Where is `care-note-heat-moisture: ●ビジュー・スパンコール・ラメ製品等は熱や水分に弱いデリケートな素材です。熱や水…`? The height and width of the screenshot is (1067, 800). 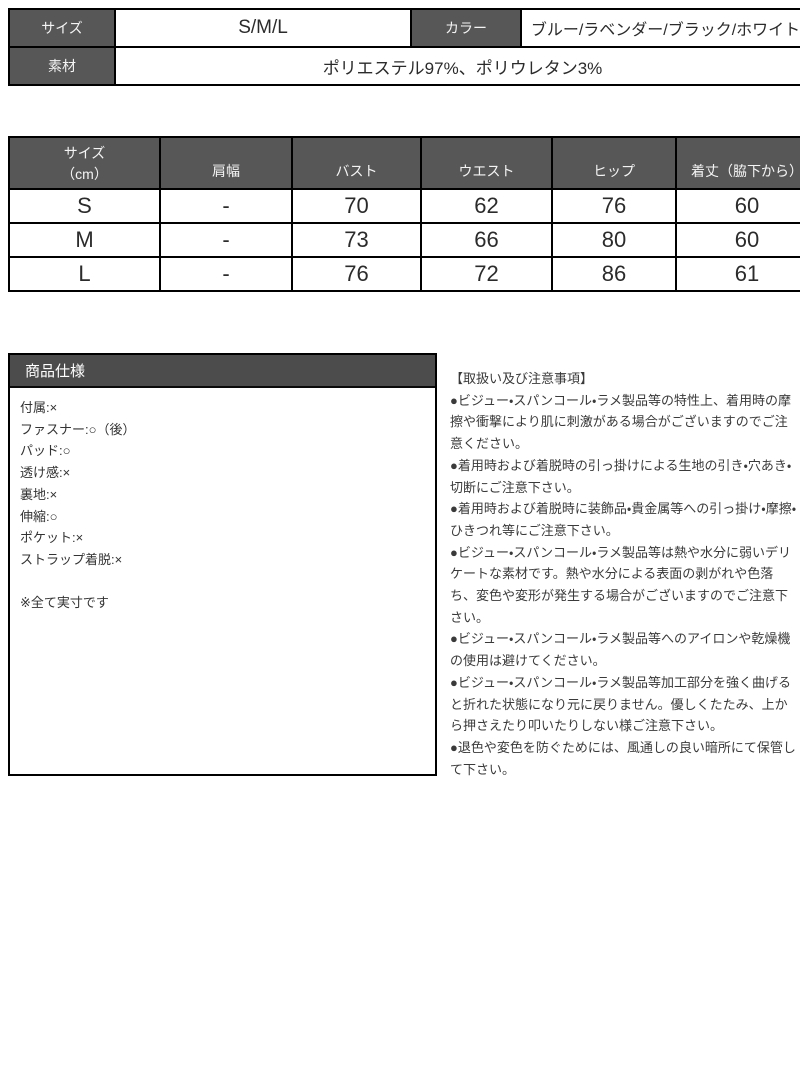 care-note-heat-moisture: ●ビジュー・スパンコール・ラメ製品等は熱や水分に弱いデリケートな素材です。熱や水… is located at coordinates (621, 584).